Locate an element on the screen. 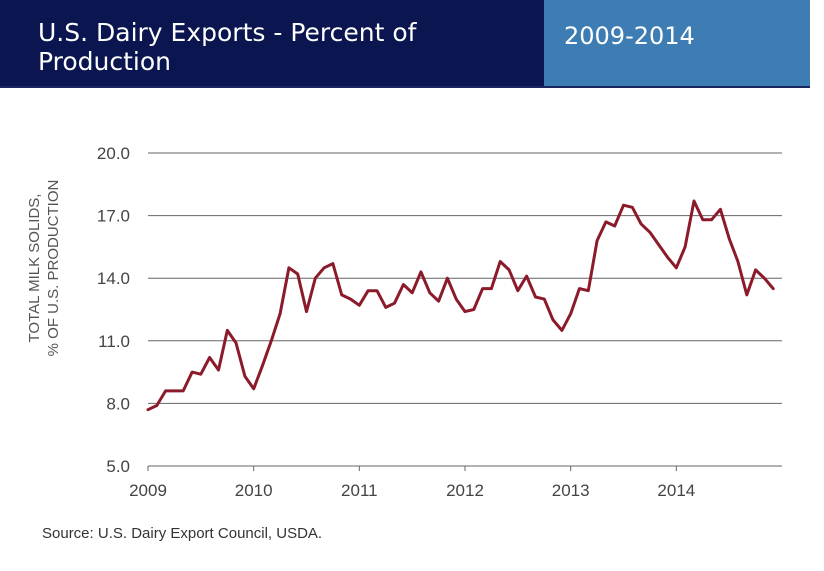 Image resolution: width=824 pixels, height=571 pixels. date-range: 2009-2014 is located at coordinates (629, 36).